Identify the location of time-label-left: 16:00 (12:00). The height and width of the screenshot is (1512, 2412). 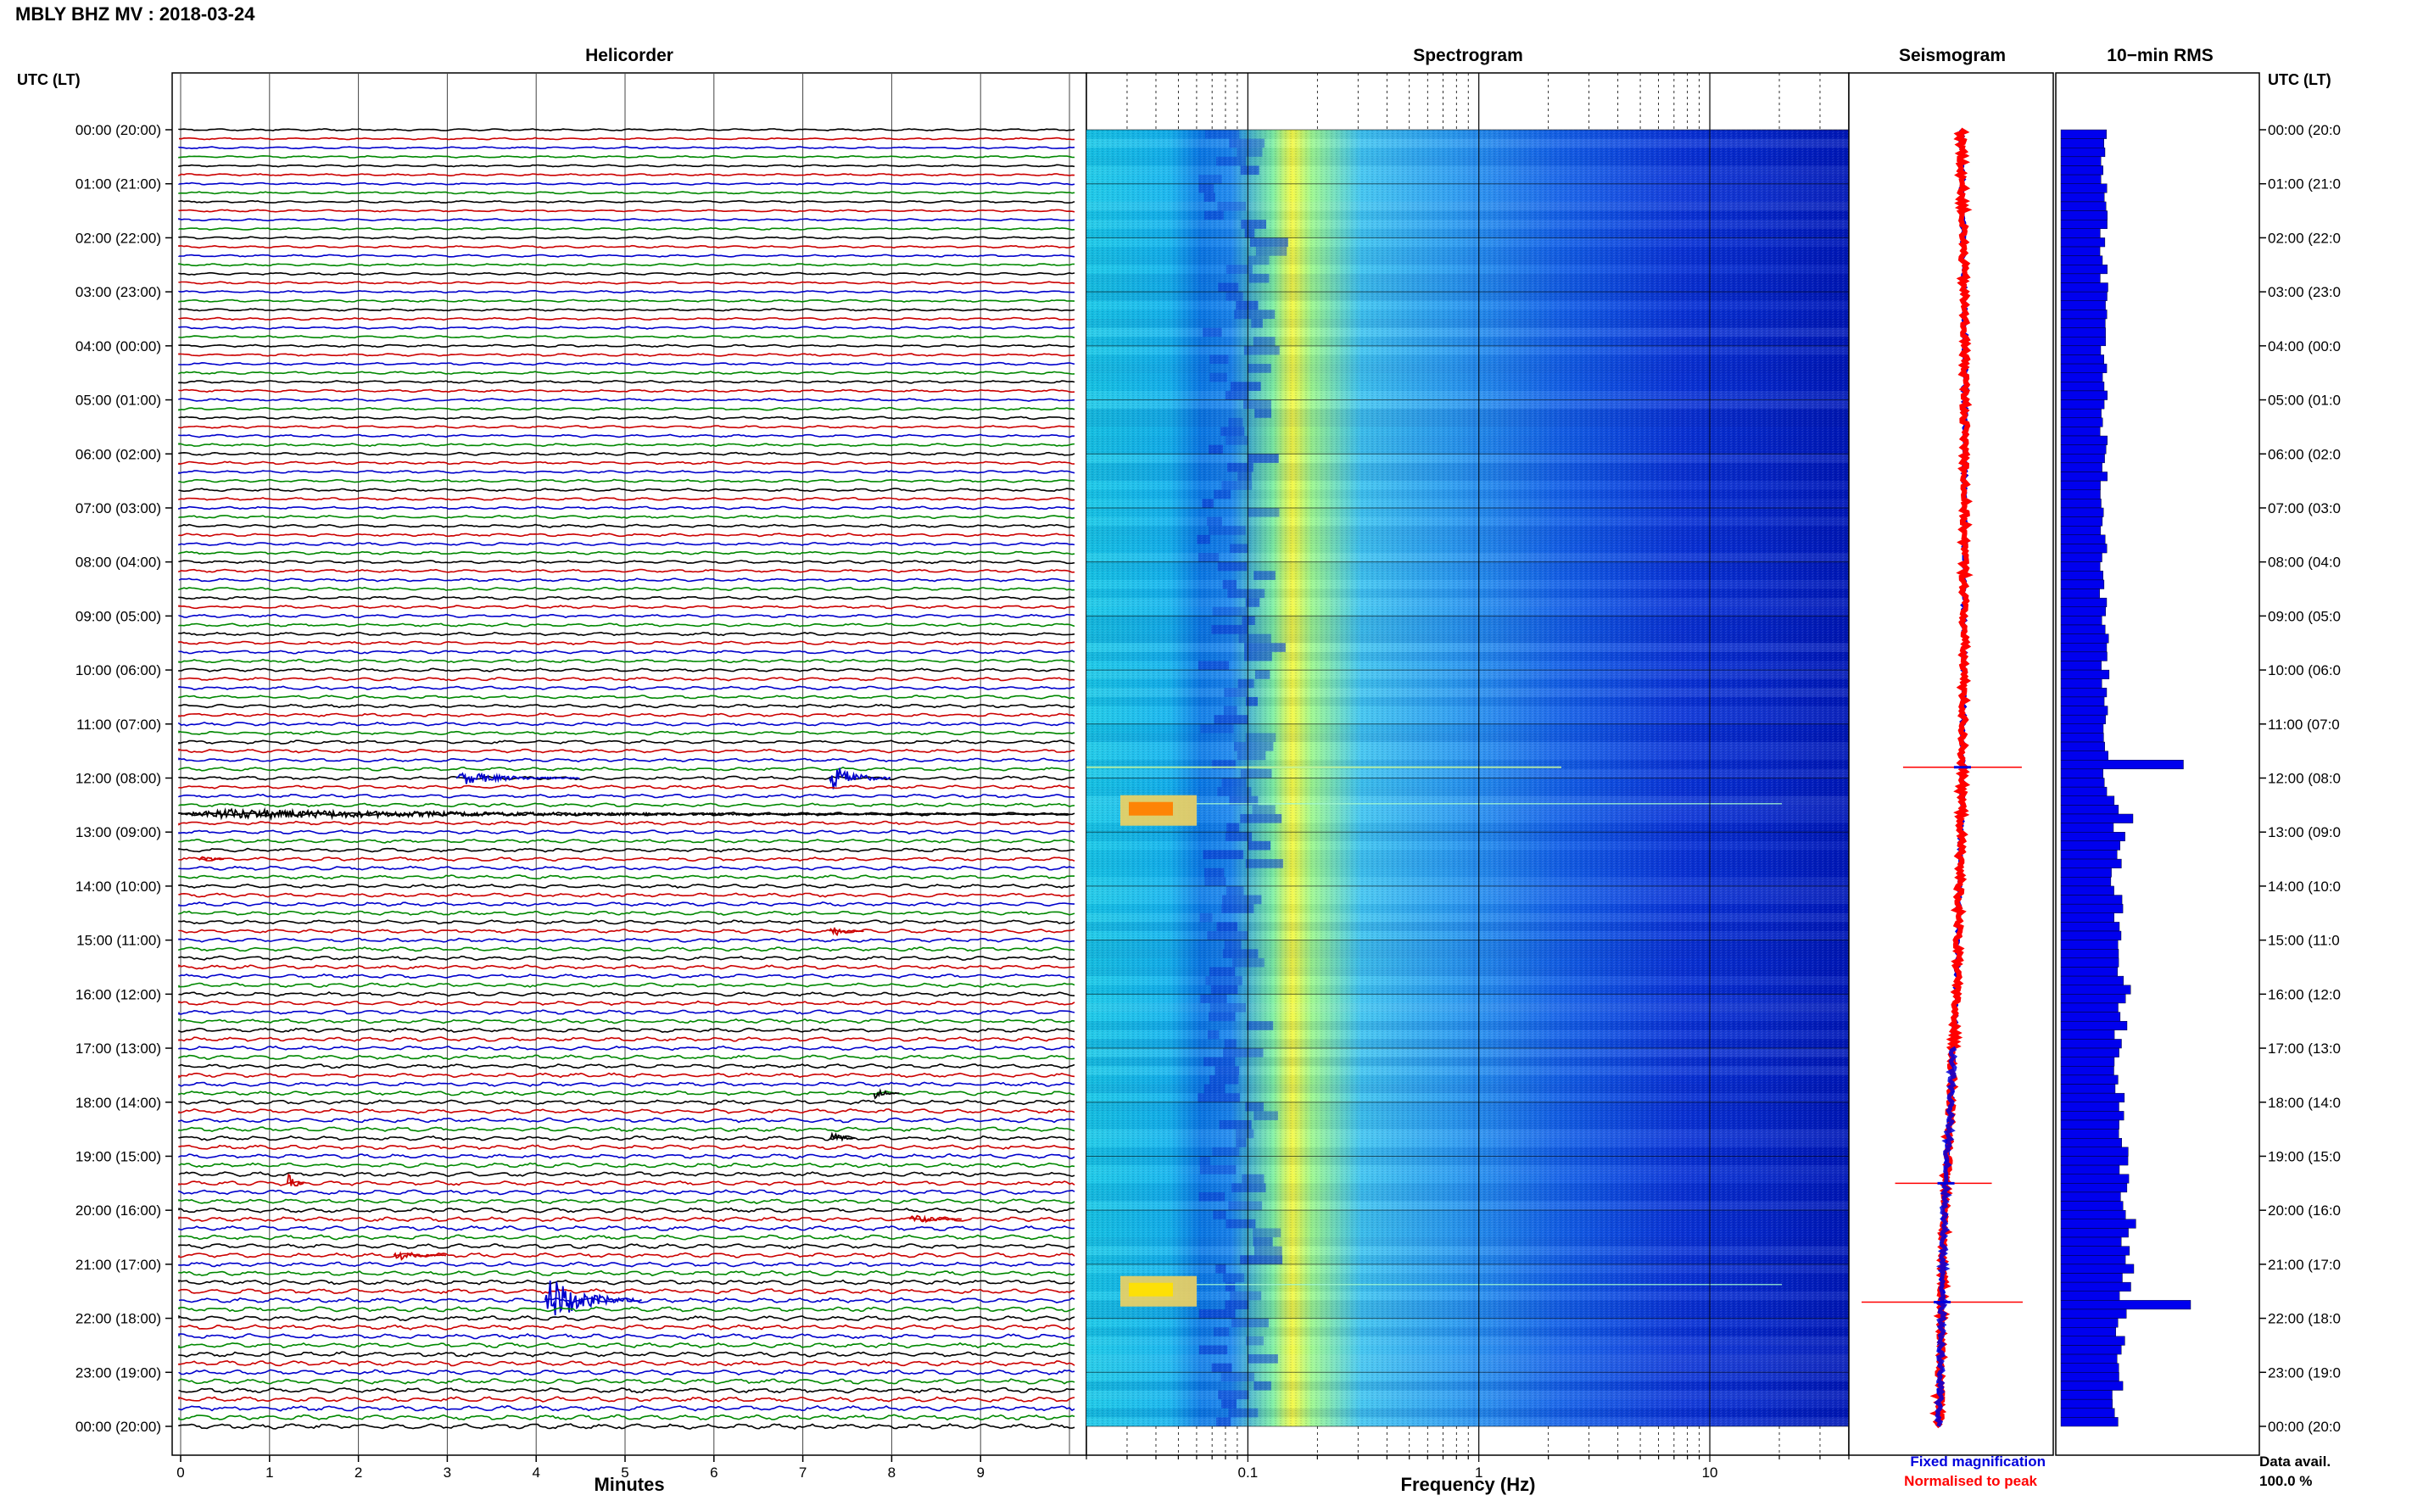
(118, 994).